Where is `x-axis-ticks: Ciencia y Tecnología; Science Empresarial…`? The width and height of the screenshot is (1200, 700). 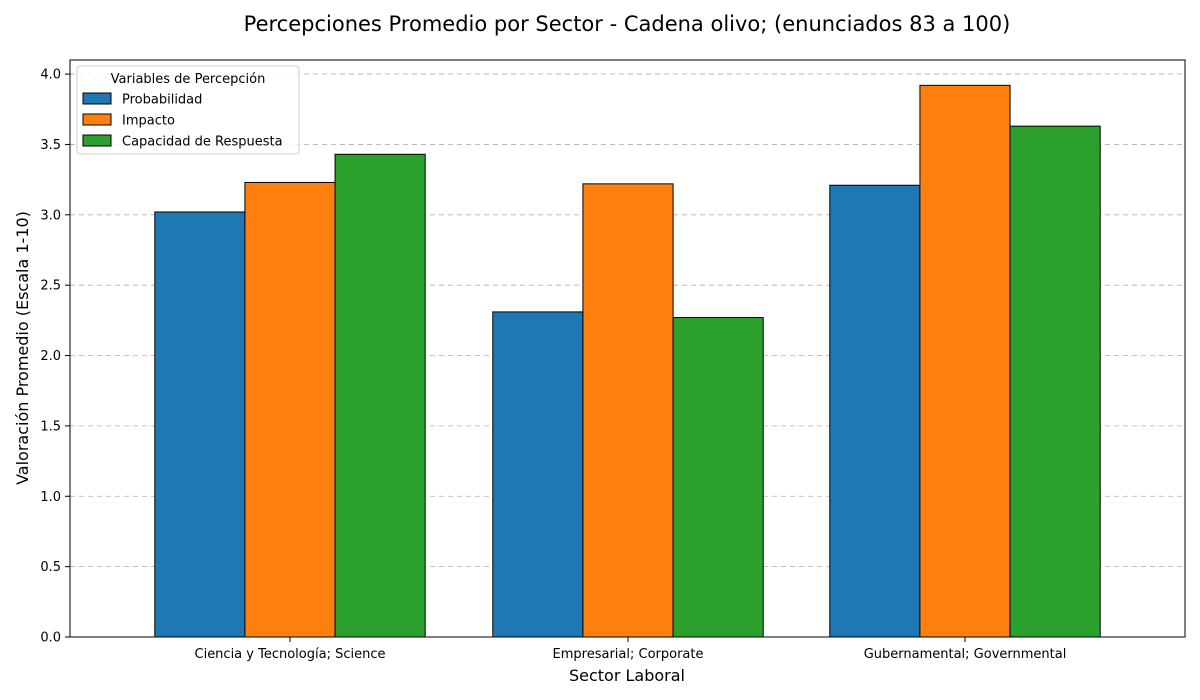 x-axis-ticks: Ciencia y Tecnología; Science Empresarial… is located at coordinates (631, 649).